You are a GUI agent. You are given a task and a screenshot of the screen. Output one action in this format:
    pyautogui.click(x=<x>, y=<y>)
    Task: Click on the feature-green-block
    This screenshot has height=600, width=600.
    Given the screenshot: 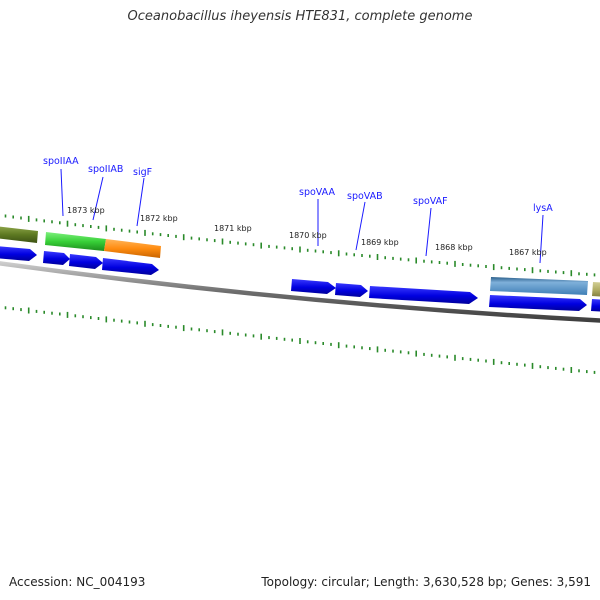 What is the action you would take?
    pyautogui.click(x=75, y=241)
    